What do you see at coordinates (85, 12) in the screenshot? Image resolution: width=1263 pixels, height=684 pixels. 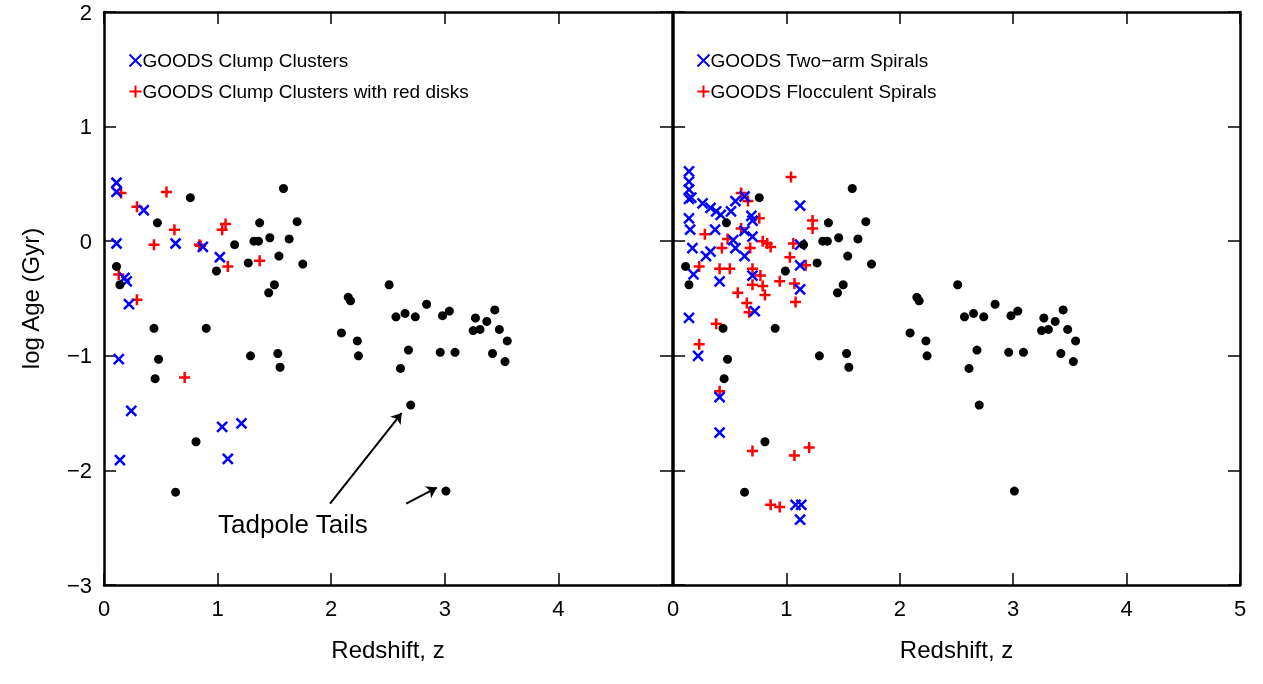 I see `y-tick-label: 2` at bounding box center [85, 12].